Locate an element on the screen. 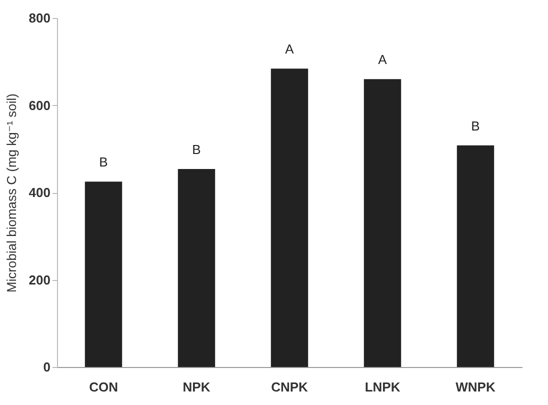 Image resolution: width=548 pixels, height=405 pixels. y-tick-label: 400 is located at coordinates (39, 192).